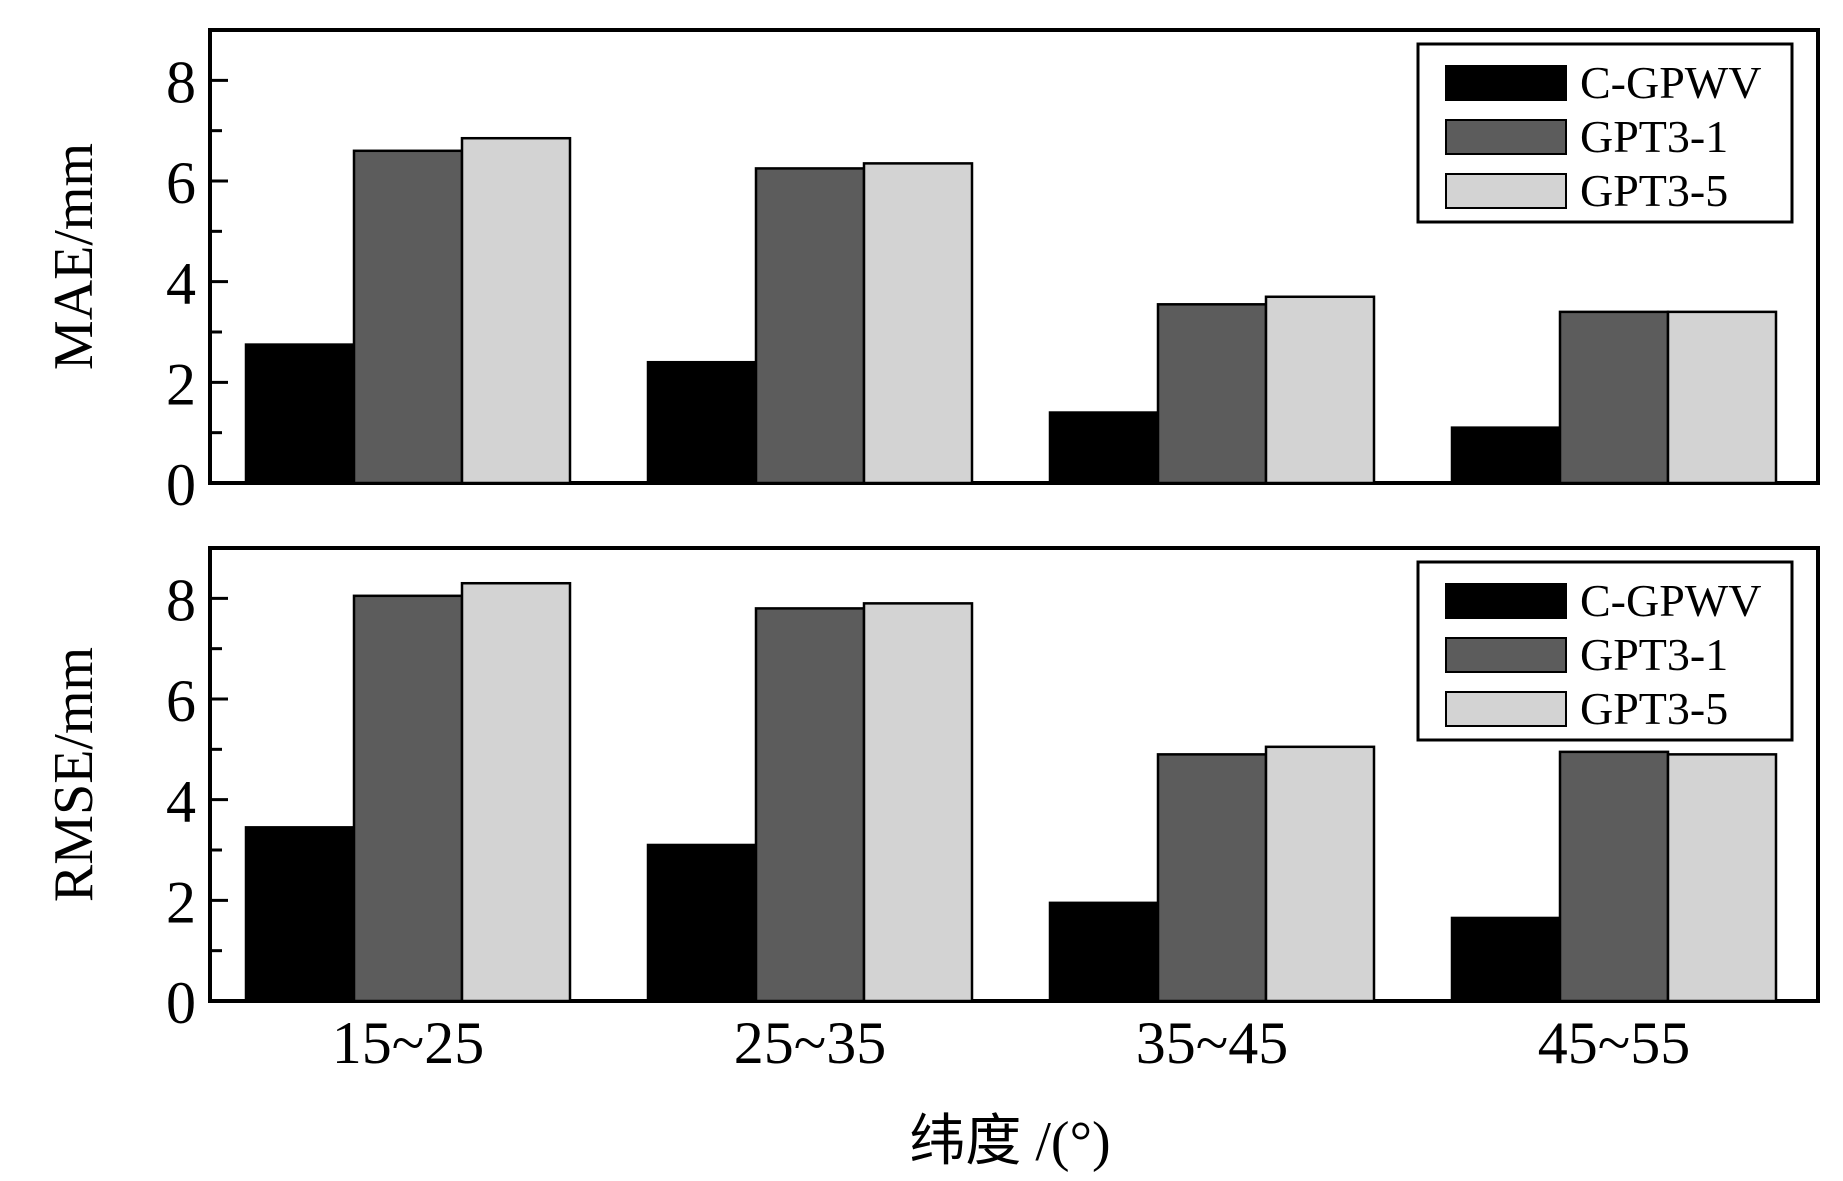 This screenshot has width=1843, height=1181. Describe the element at coordinates (1212, 1043) in the screenshot. I see `x-tick-label: 35~45` at that location.